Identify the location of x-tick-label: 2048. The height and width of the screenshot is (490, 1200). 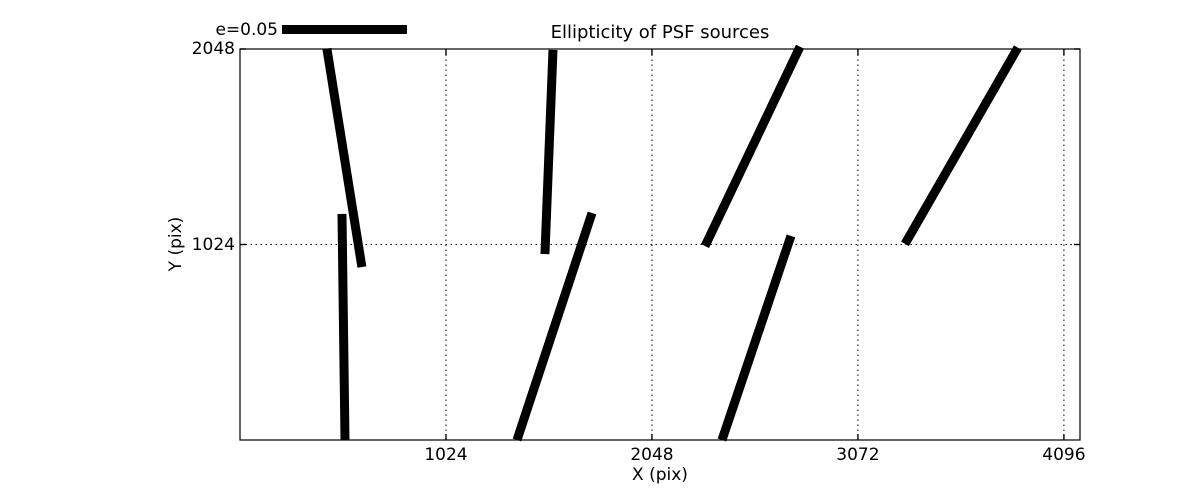
(652, 455).